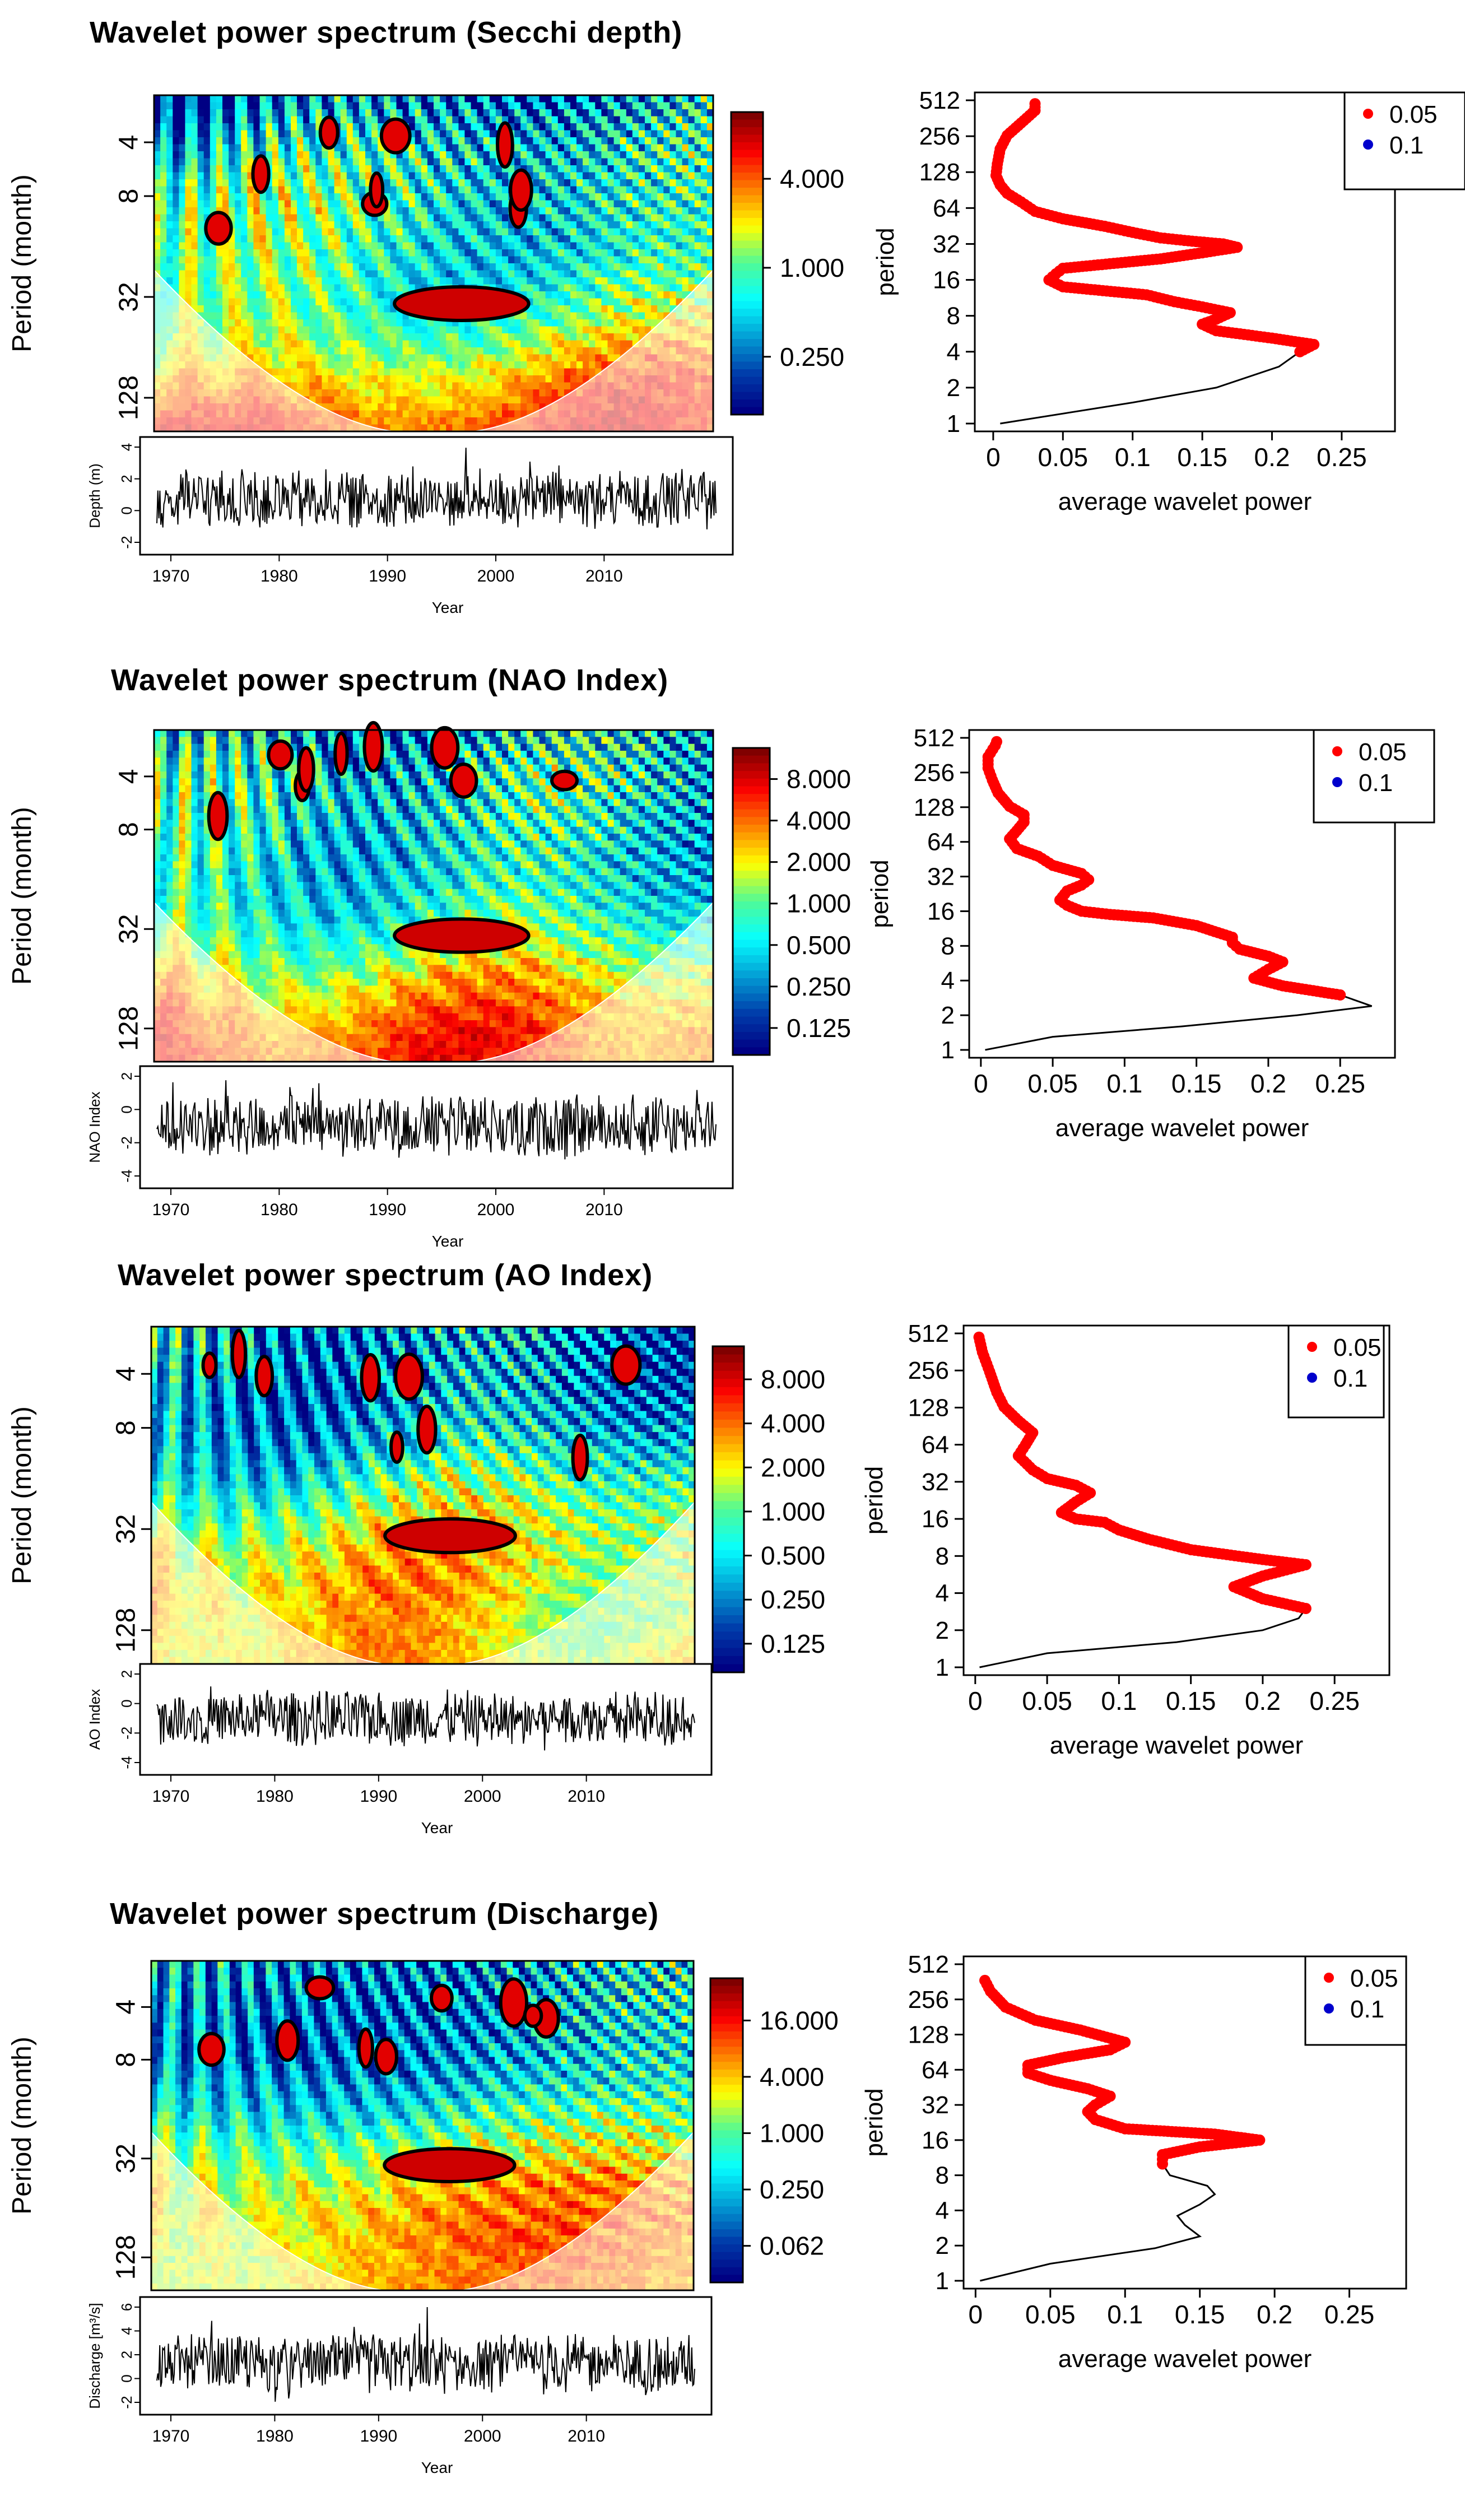  Describe the element at coordinates (946, 208) in the screenshot. I see `period-tick-label: 64` at that location.